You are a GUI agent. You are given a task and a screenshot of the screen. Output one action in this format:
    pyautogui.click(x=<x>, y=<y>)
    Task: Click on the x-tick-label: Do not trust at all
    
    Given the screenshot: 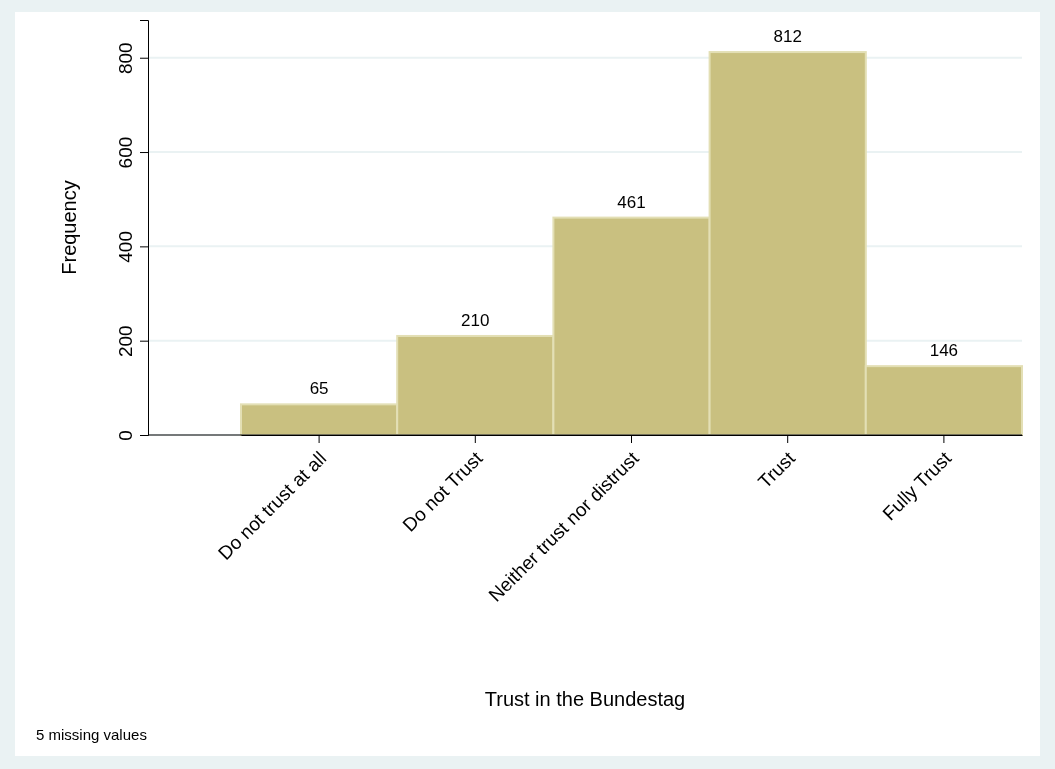 What is the action you would take?
    pyautogui.click(x=272, y=505)
    